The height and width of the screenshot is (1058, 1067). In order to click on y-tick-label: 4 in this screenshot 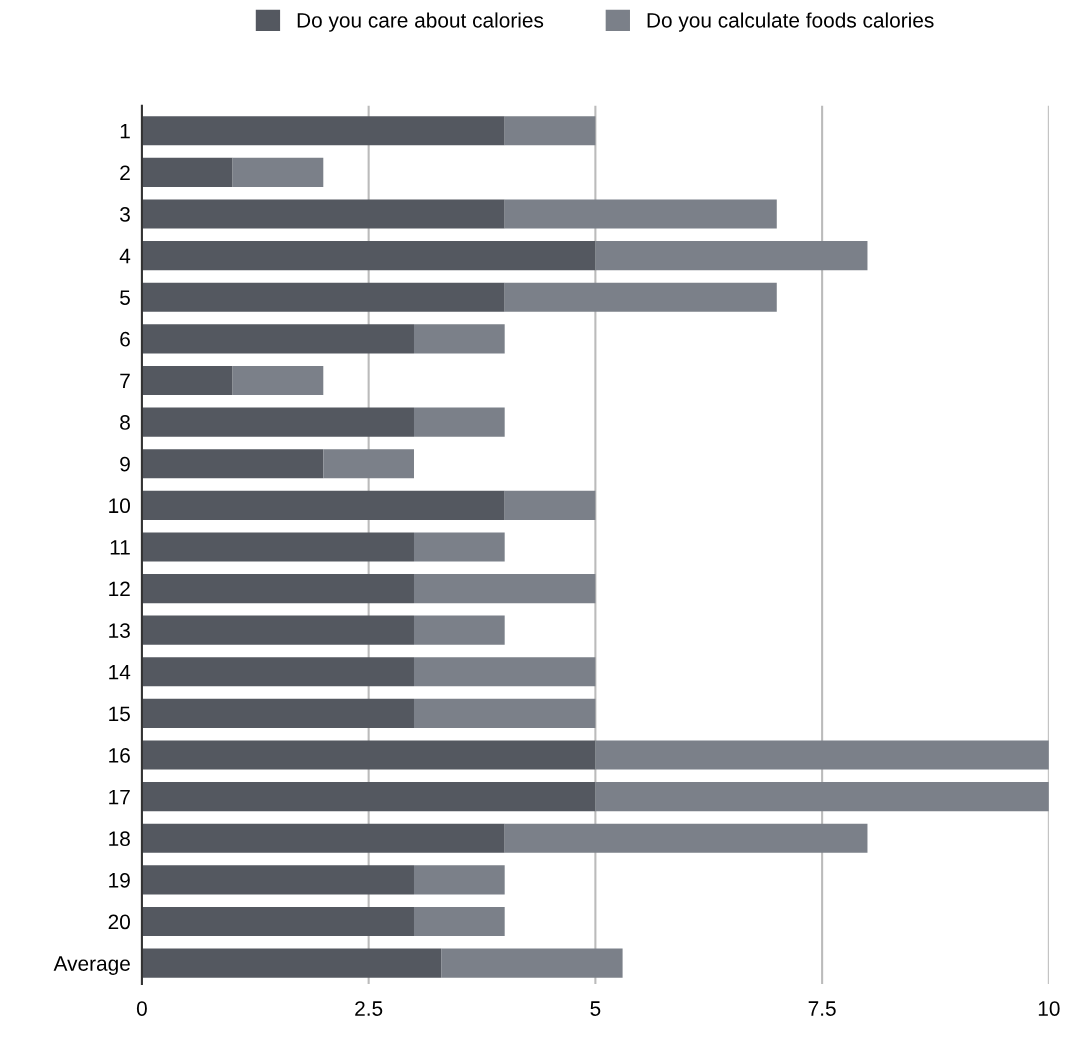, I will do `click(125, 256)`.